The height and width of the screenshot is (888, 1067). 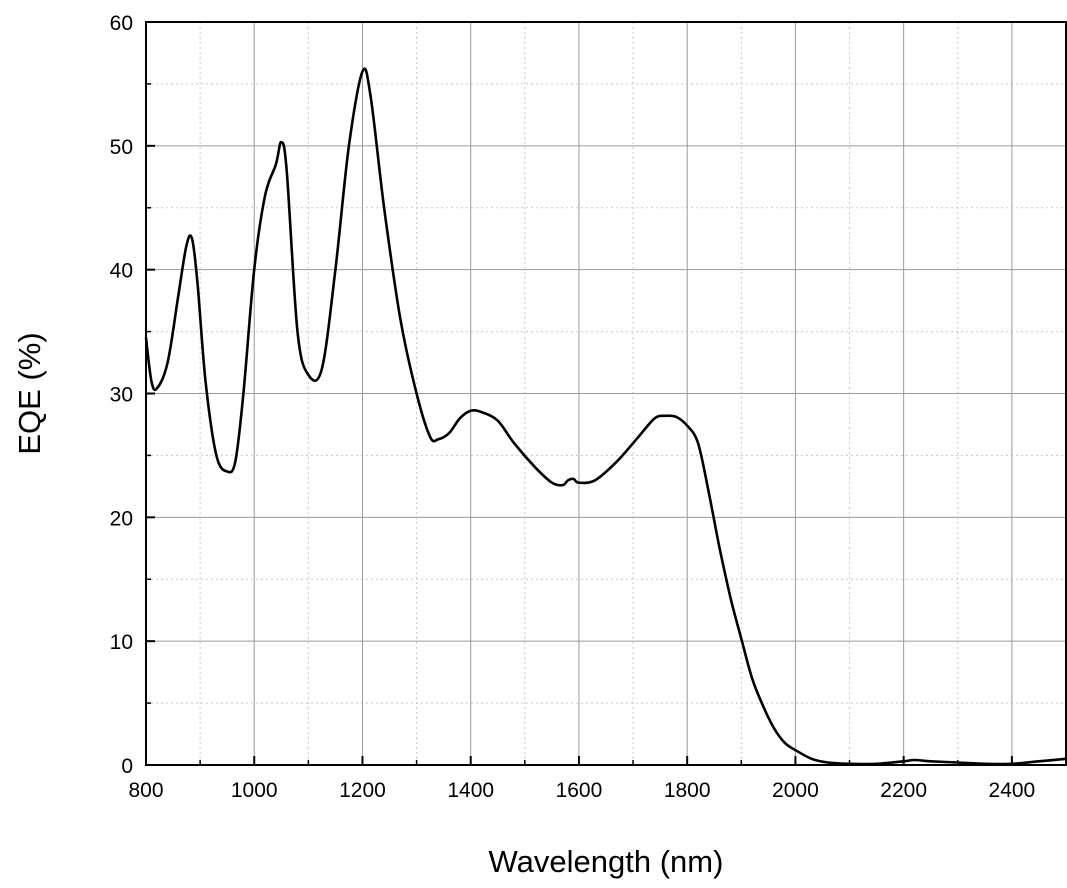 I want to click on y-axis-title: EQE (%), so click(x=29, y=393).